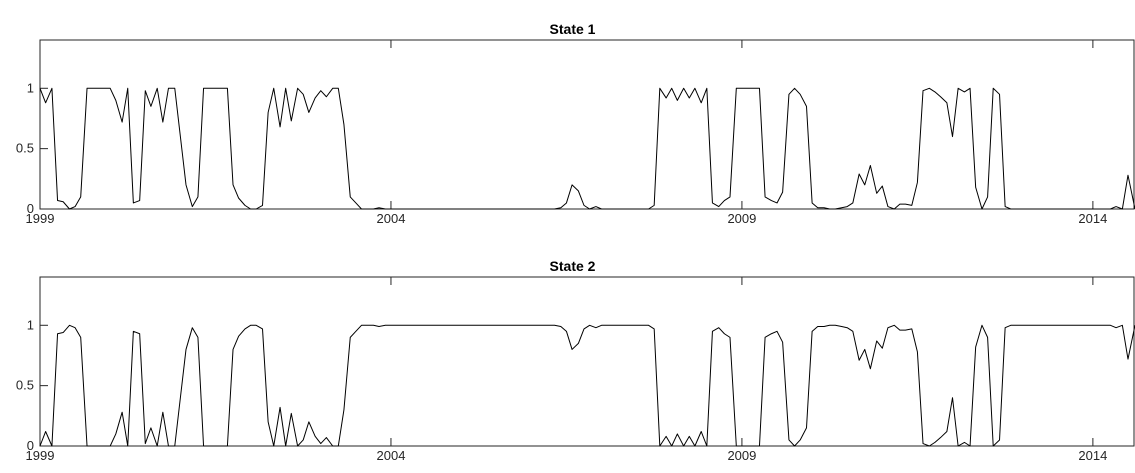  I want to click on chart-title: State 2, so click(573, 266).